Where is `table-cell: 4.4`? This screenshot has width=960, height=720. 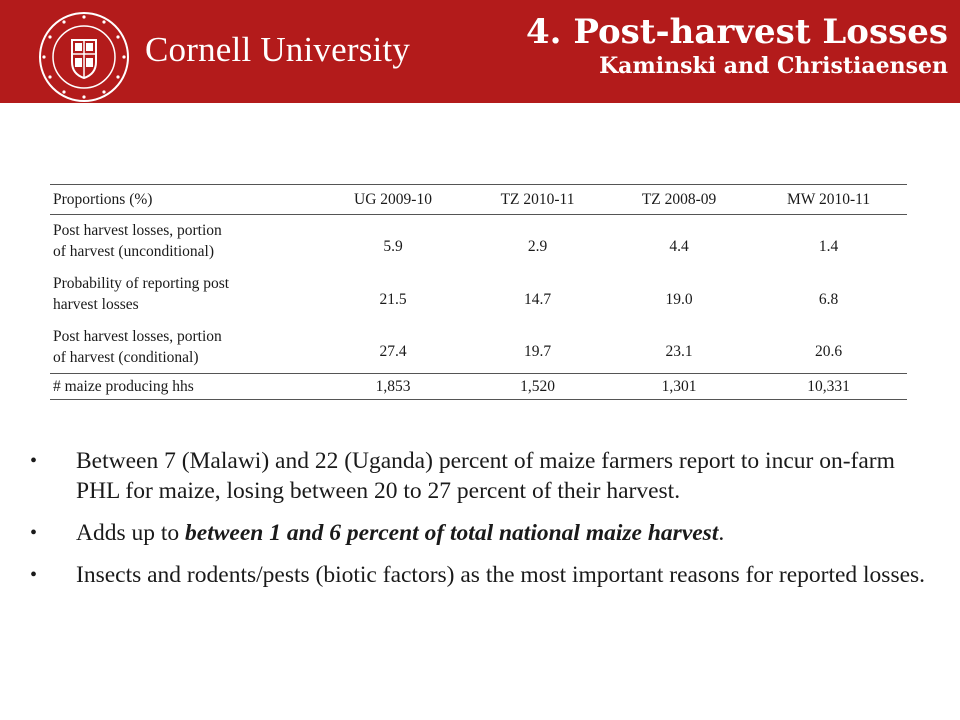 table-cell: 4.4 is located at coordinates (679, 246).